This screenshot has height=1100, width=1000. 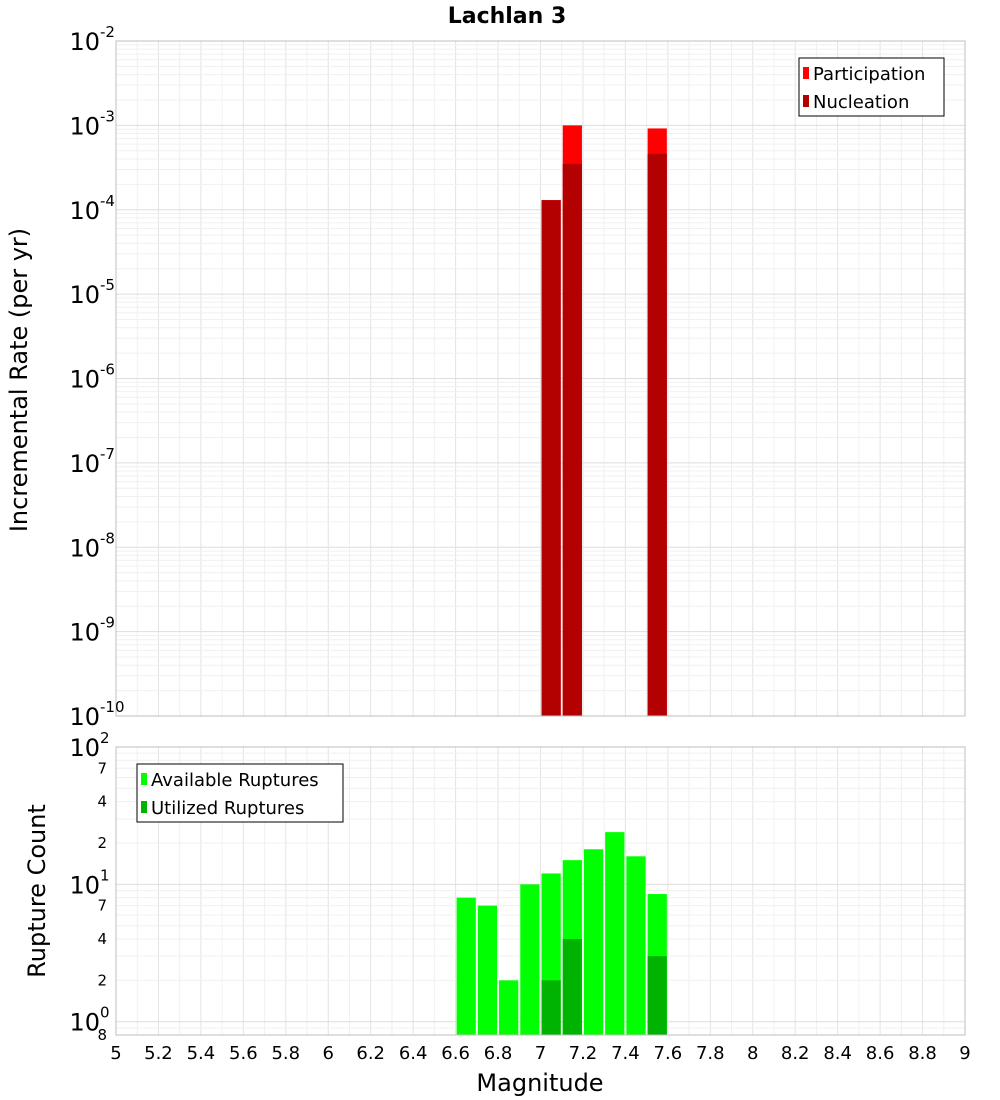 What do you see at coordinates (869, 74) in the screenshot?
I see `legend-label: Participation` at bounding box center [869, 74].